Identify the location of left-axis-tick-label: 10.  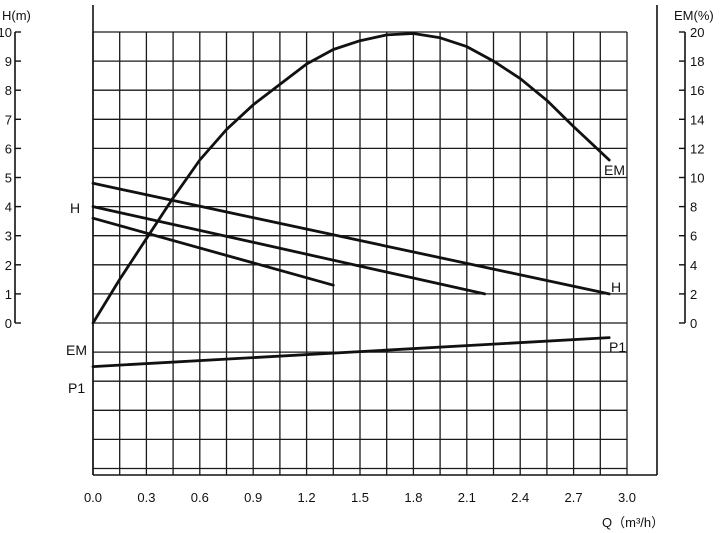
(6, 32).